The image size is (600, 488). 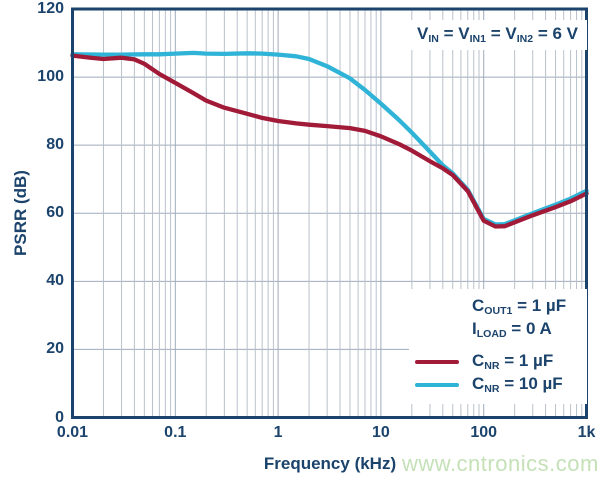 I want to click on x-tick-100: 100, so click(x=484, y=432).